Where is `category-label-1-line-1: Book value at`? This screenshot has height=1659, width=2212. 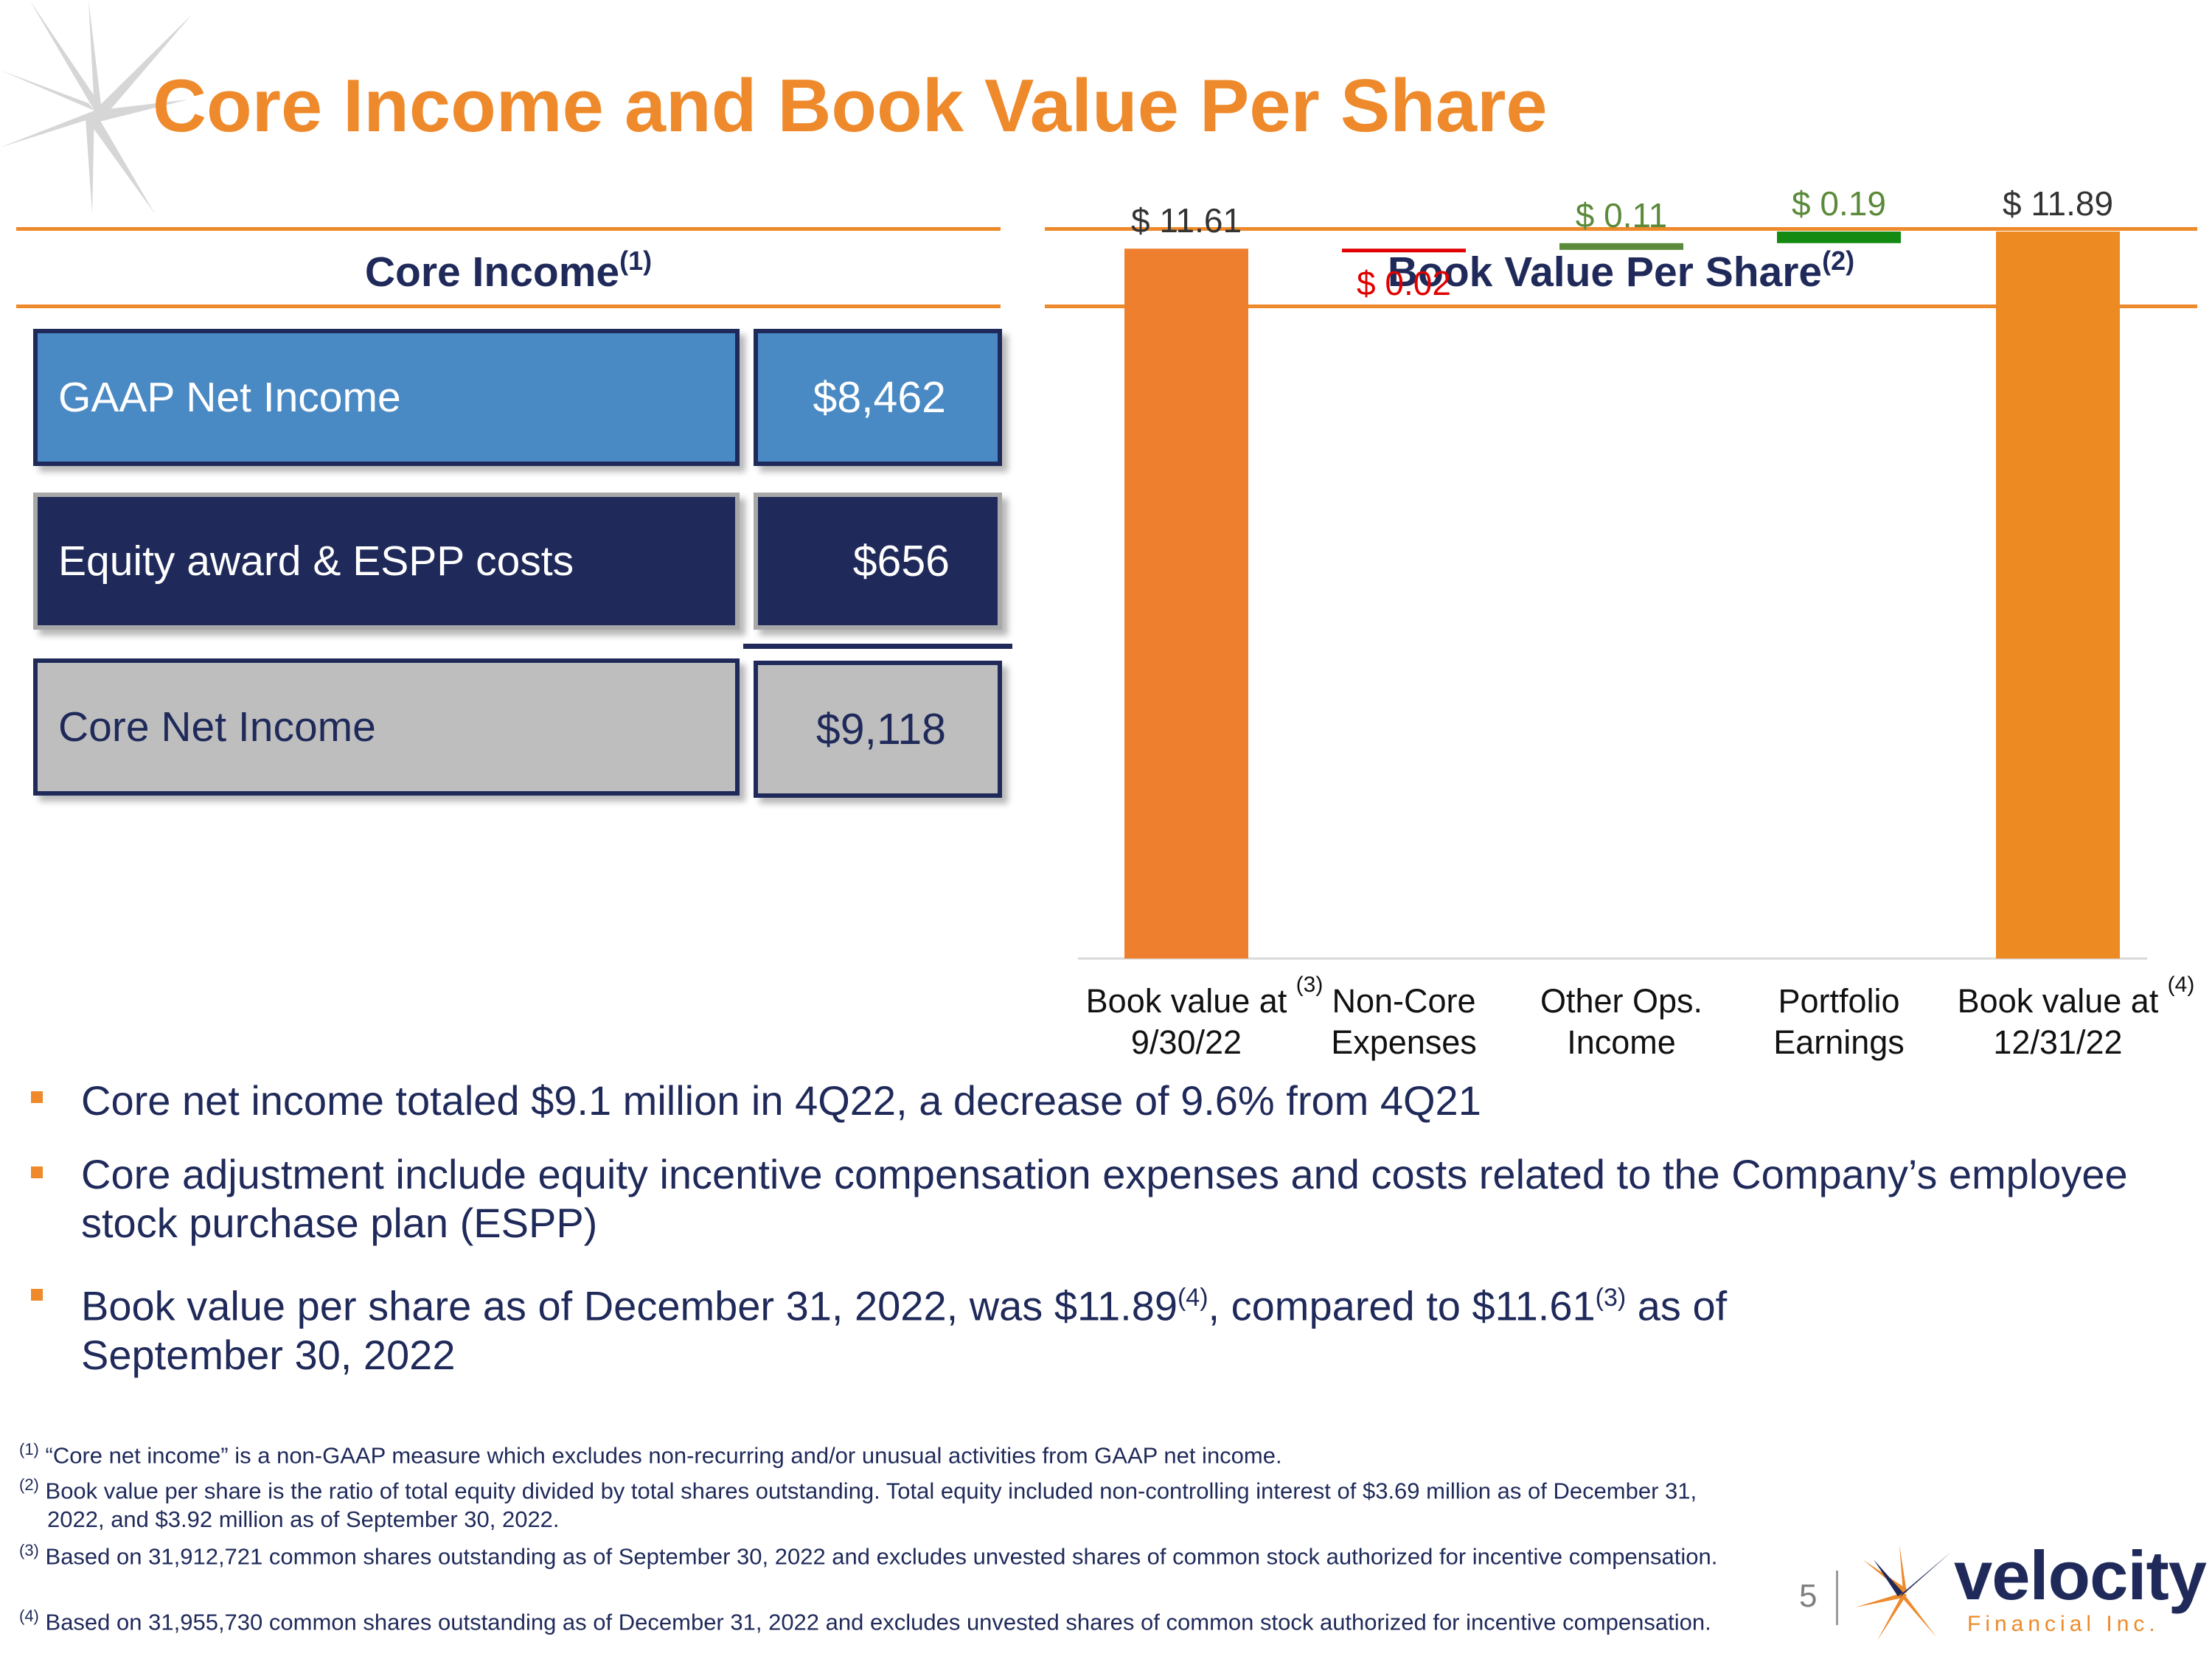
category-label-1-line-1: Book value at is located at coordinates (1186, 1001).